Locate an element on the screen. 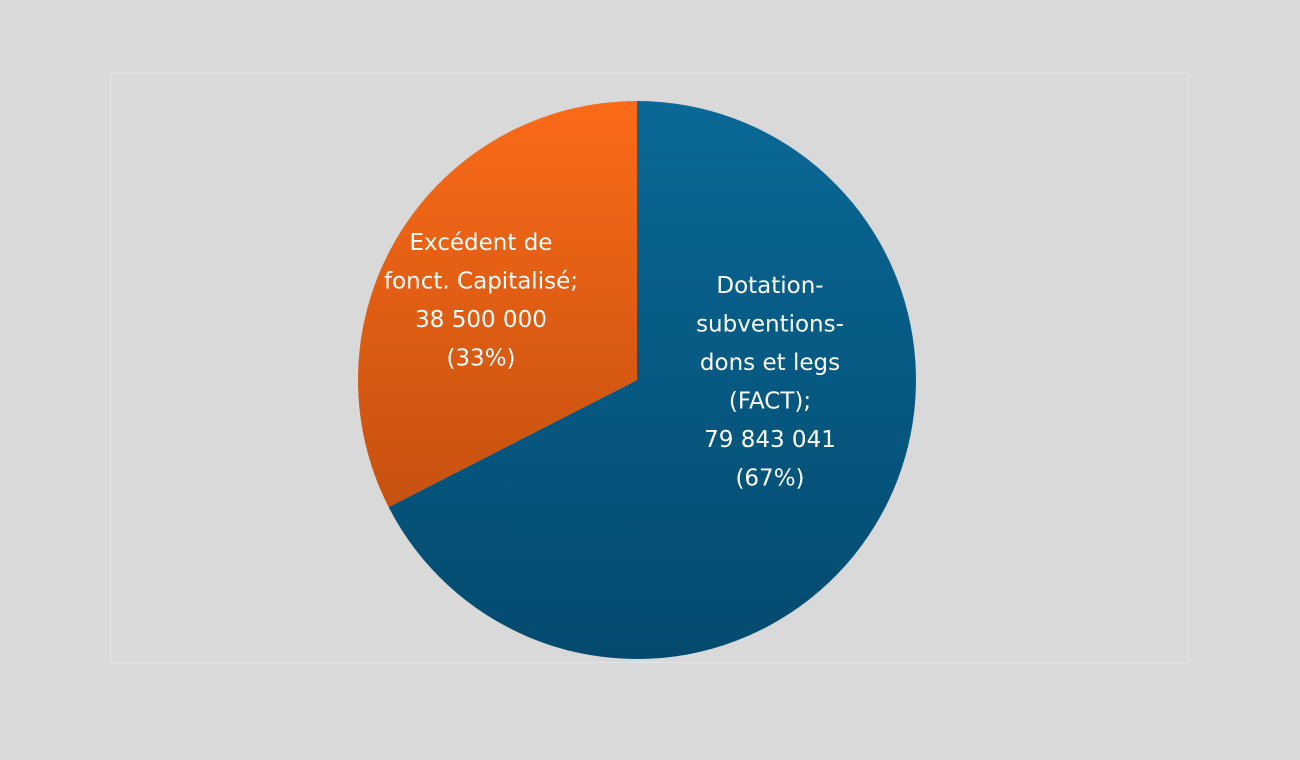 The image size is (1300, 760). slice-label-line: (33%) is located at coordinates (480, 359).